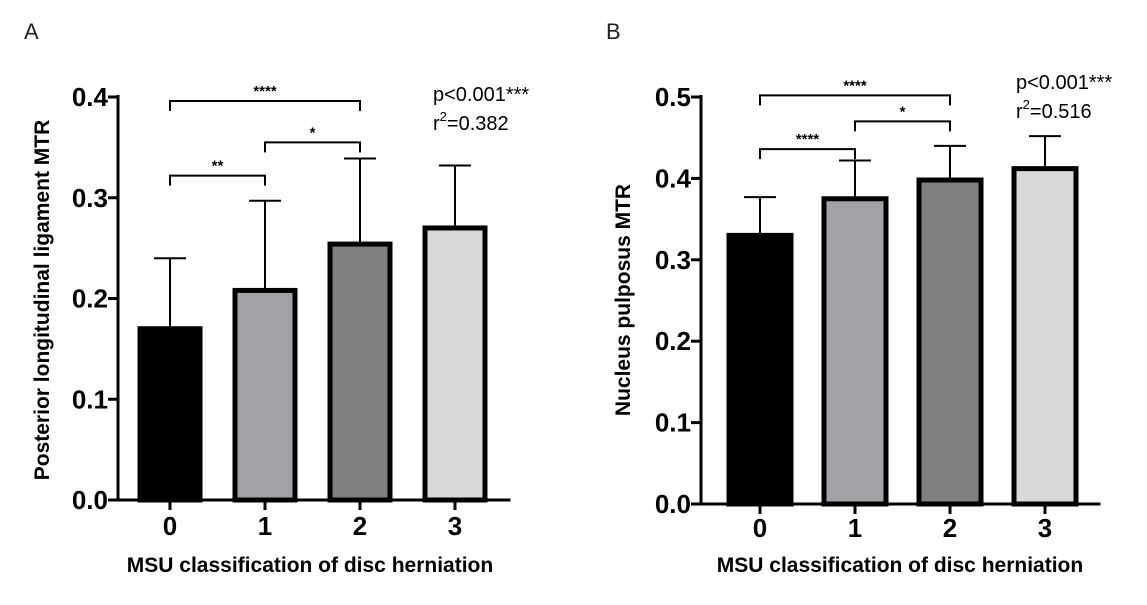  I want to click on r-squared-text: r2=0.516, so click(1054, 110).